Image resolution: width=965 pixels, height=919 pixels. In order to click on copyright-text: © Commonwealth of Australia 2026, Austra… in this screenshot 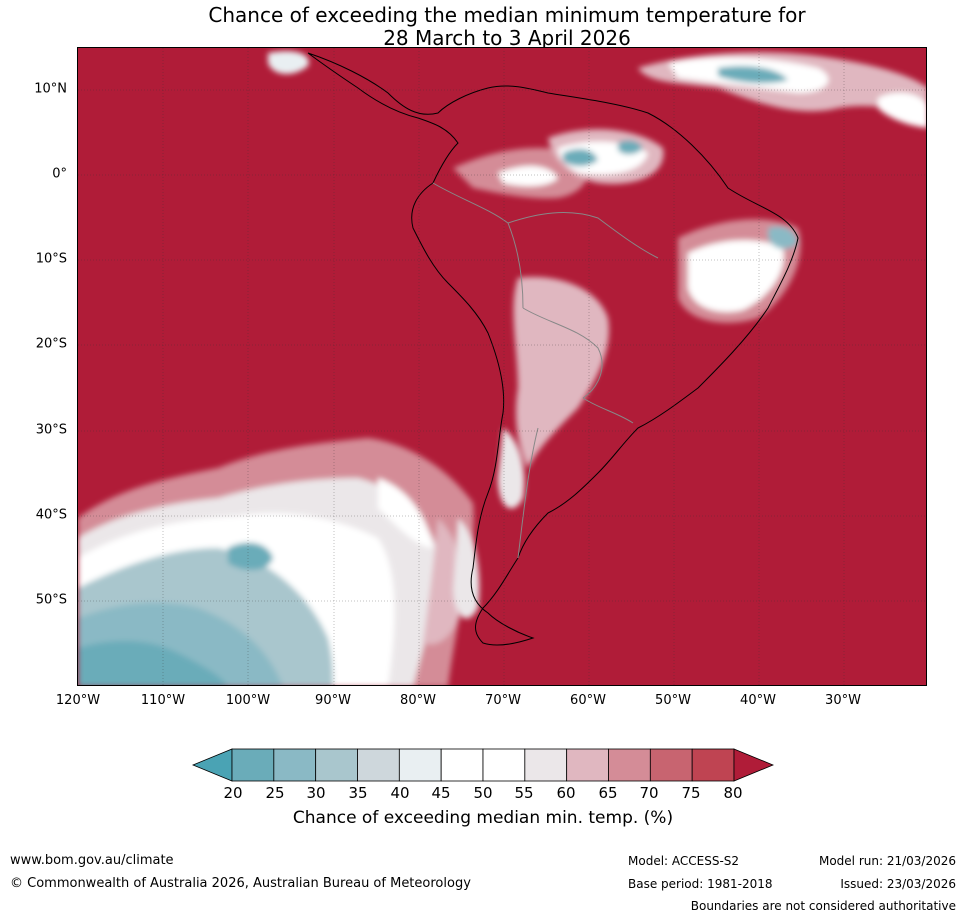, I will do `click(240, 883)`.